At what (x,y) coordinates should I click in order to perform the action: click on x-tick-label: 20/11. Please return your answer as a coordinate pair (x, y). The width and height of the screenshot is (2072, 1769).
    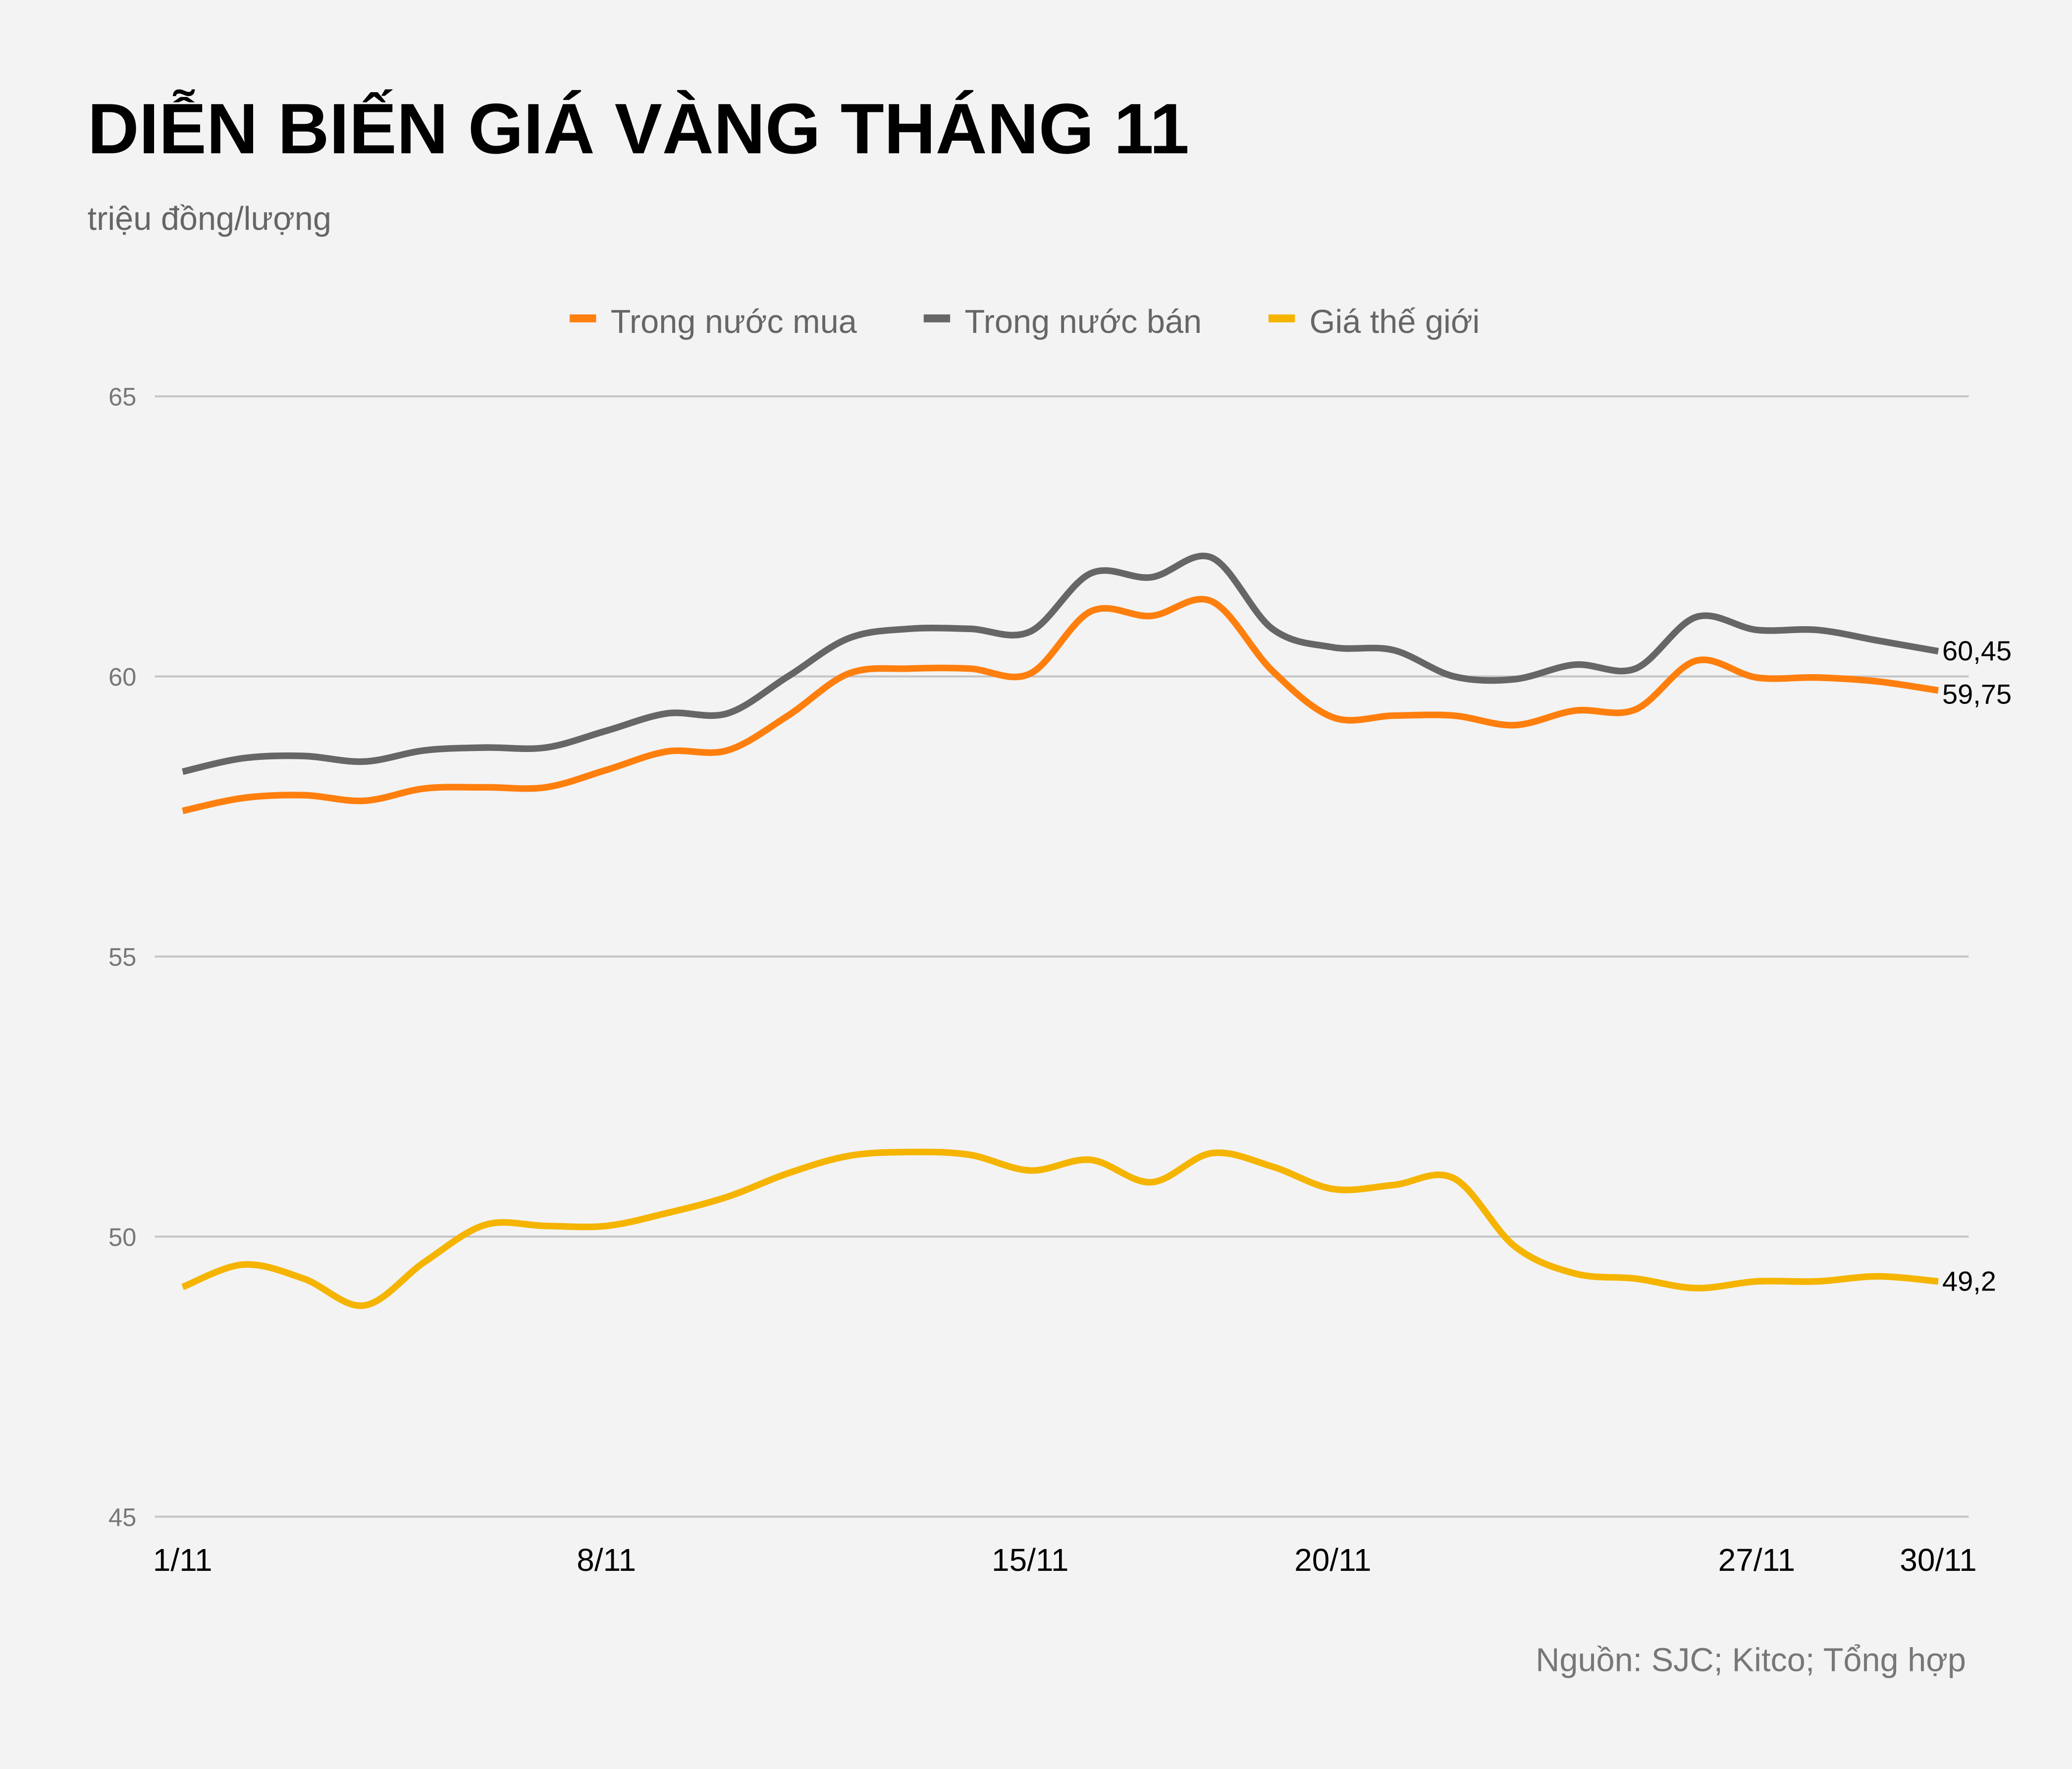
    Looking at the image, I should click on (1332, 1560).